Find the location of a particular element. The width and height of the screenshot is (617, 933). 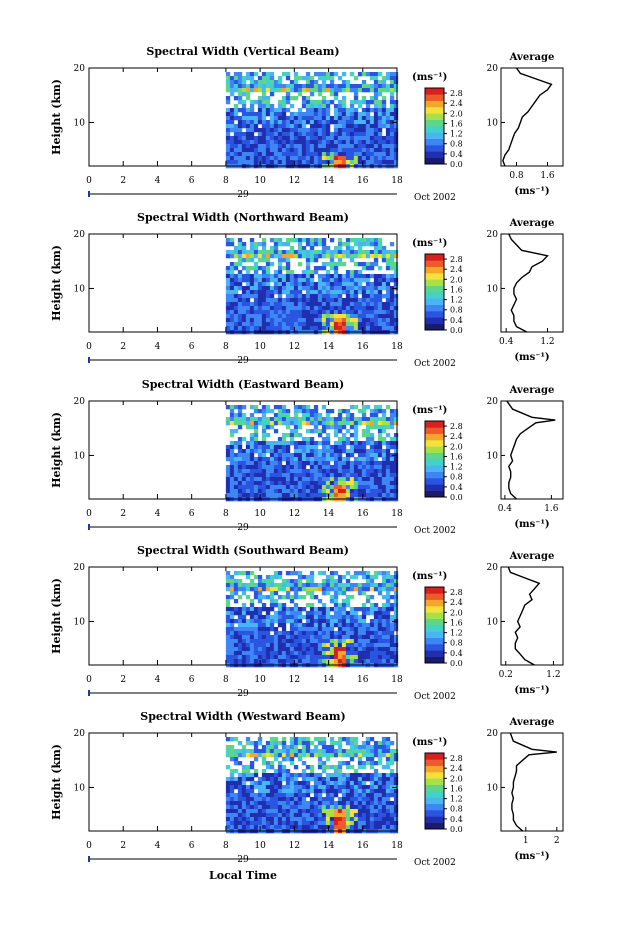

x-tick-label: 6 is located at coordinates (192, 846).